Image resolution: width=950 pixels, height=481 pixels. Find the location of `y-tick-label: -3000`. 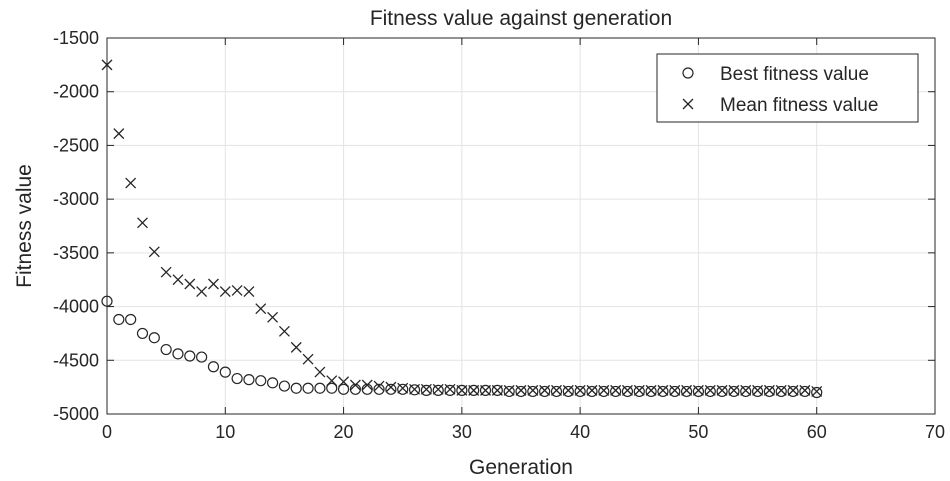

y-tick-label: -3000 is located at coordinates (76, 199).